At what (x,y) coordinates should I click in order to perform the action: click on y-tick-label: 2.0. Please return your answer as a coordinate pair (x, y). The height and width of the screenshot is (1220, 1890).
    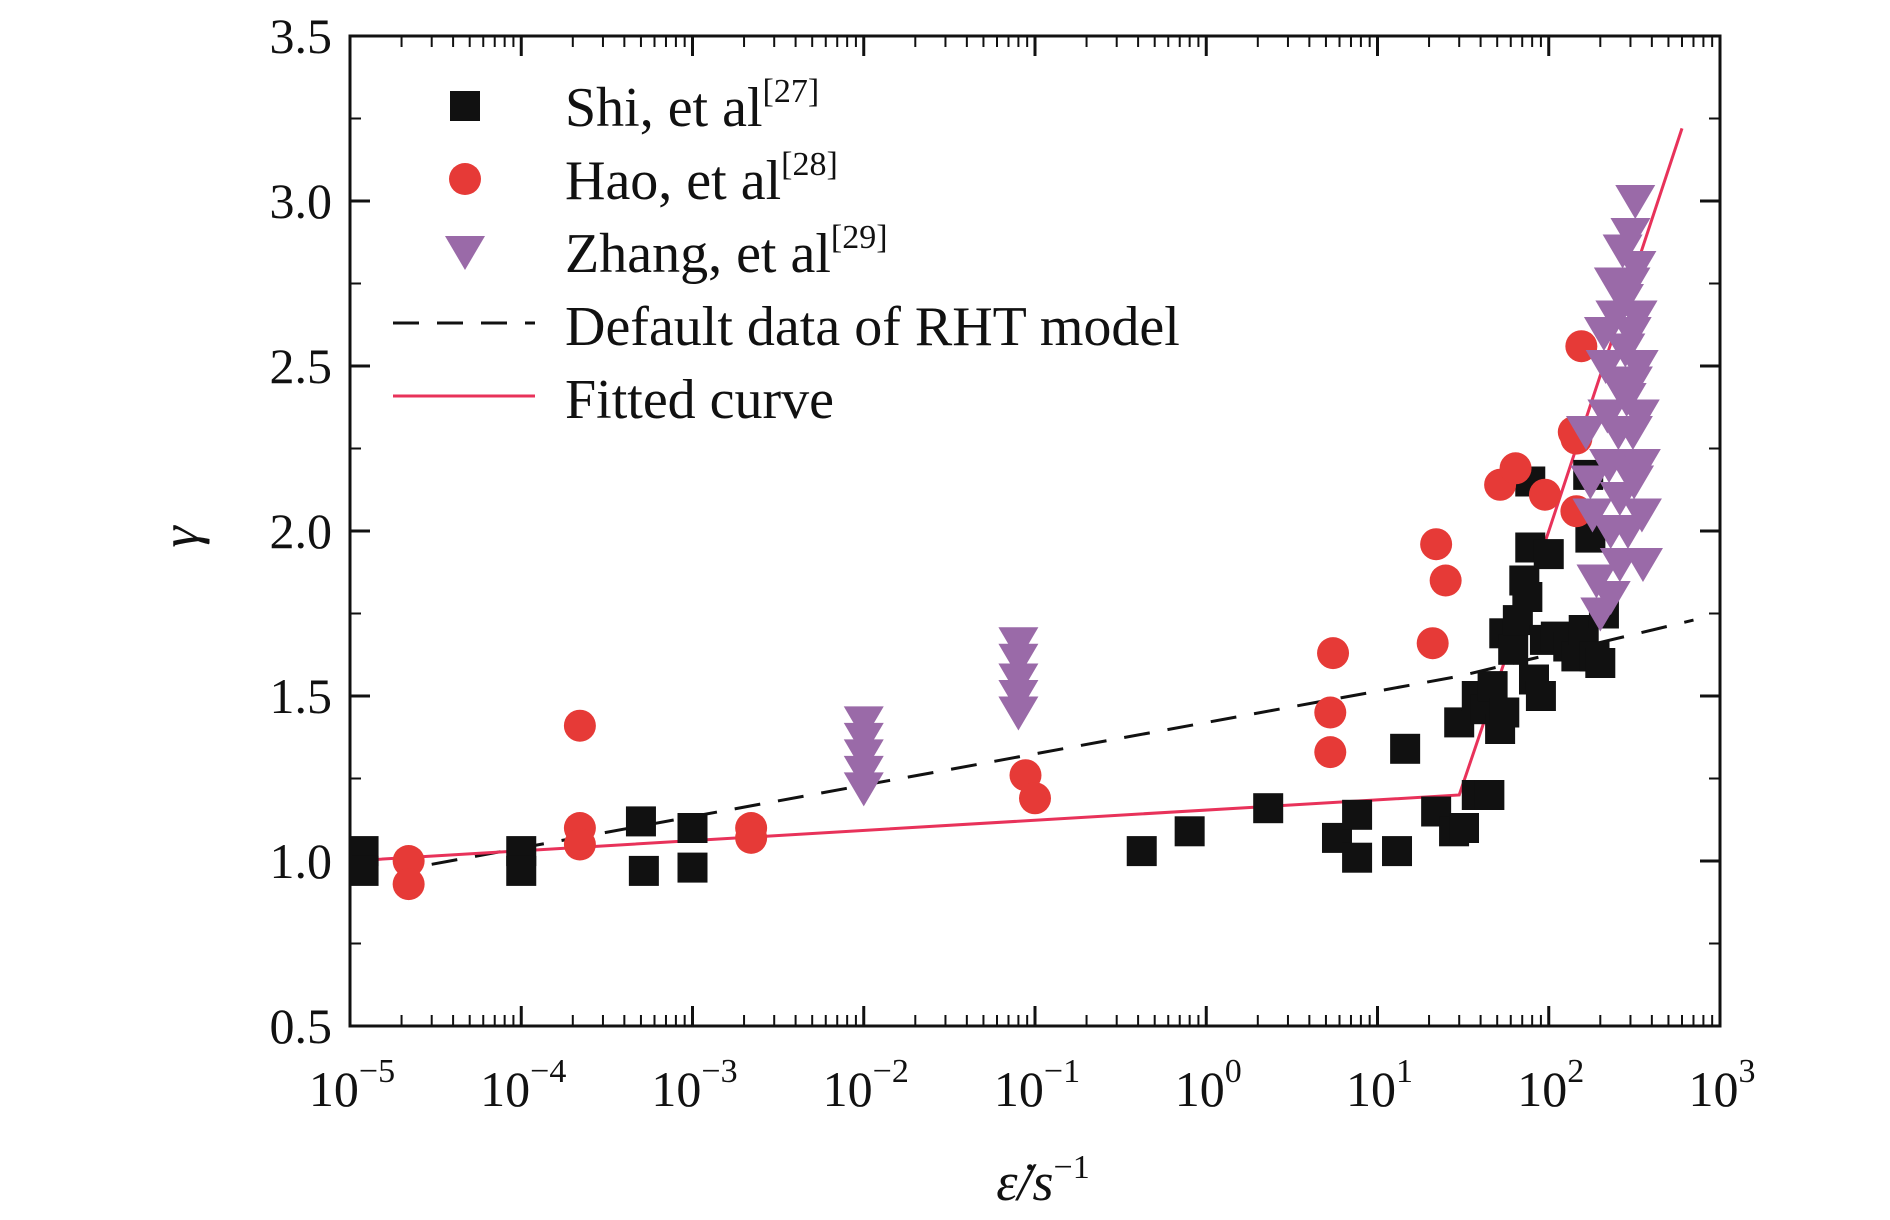
    Looking at the image, I should click on (301, 531).